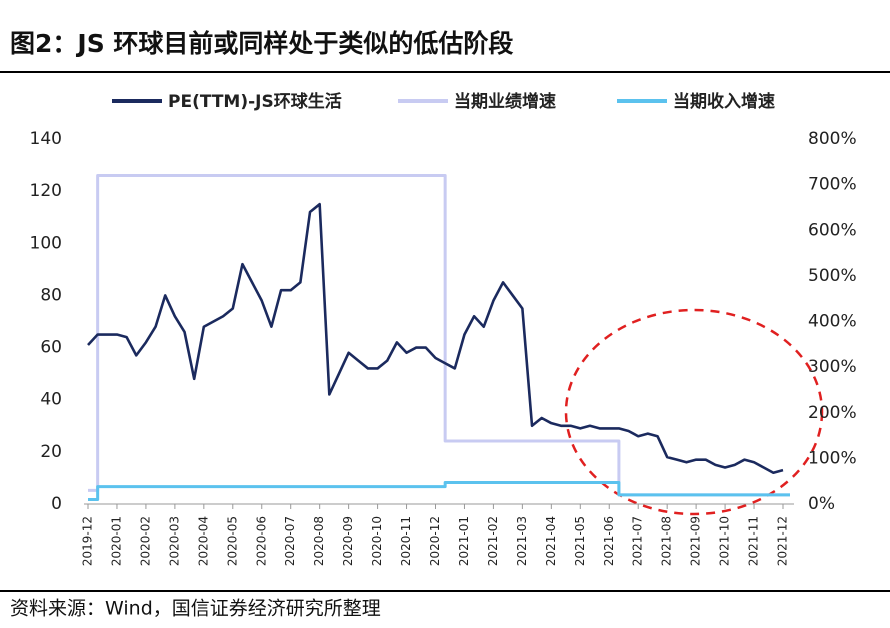 This screenshot has height=628, width=890. What do you see at coordinates (667, 541) in the screenshot?
I see `x-tick-label: 2021-08` at bounding box center [667, 541].